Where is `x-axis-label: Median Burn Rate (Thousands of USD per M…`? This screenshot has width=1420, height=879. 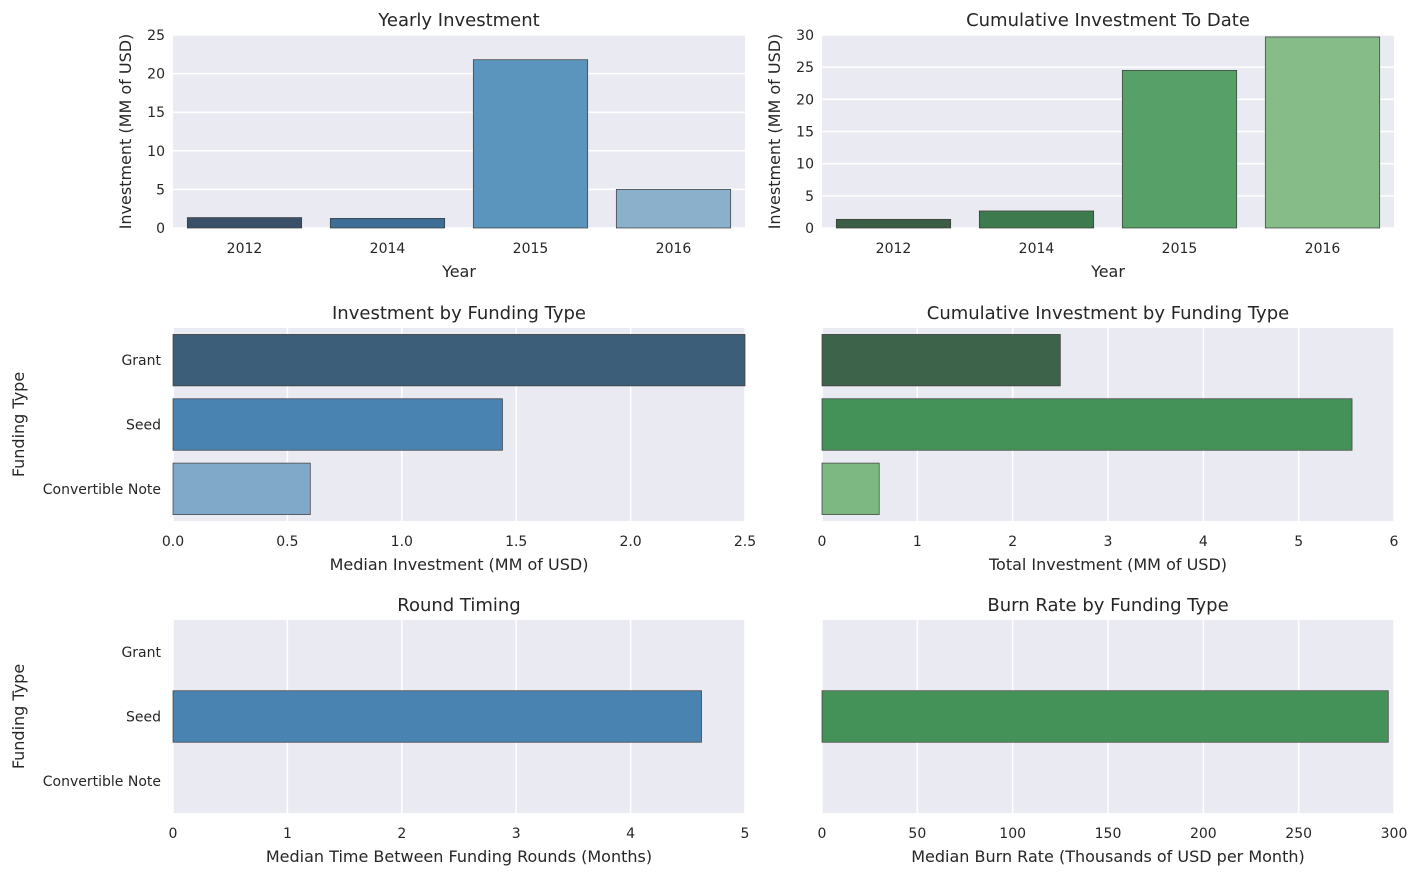 x-axis-label: Median Burn Rate (Thousands of USD per M… is located at coordinates (1107, 856).